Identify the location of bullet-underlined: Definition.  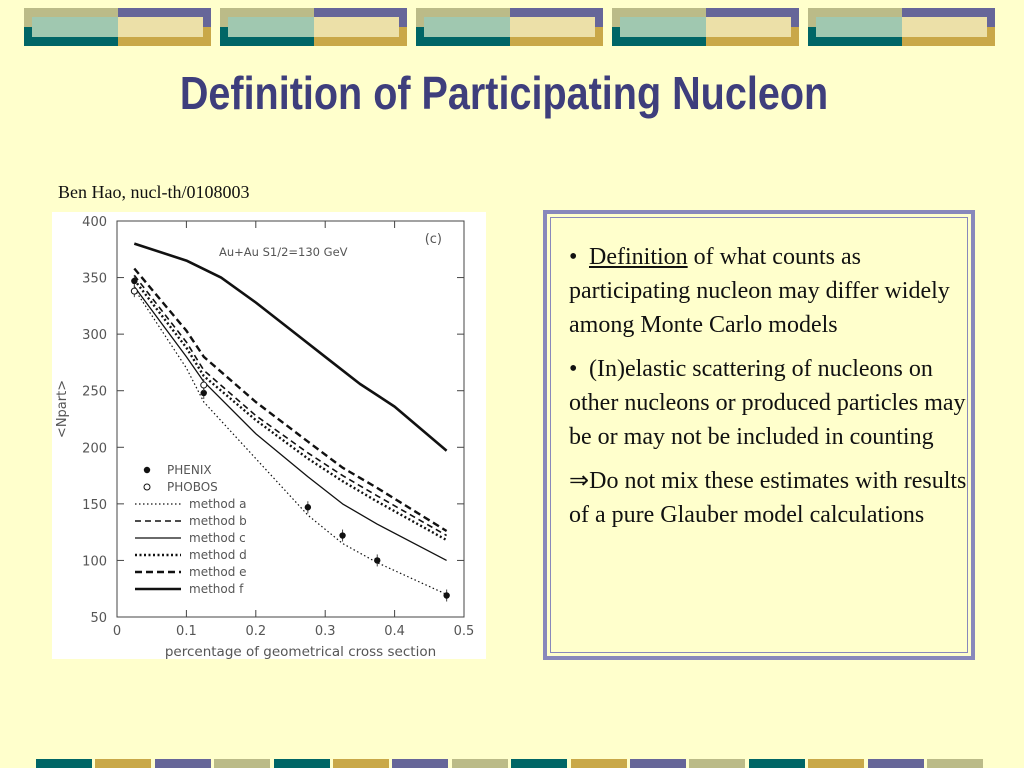
(638, 257).